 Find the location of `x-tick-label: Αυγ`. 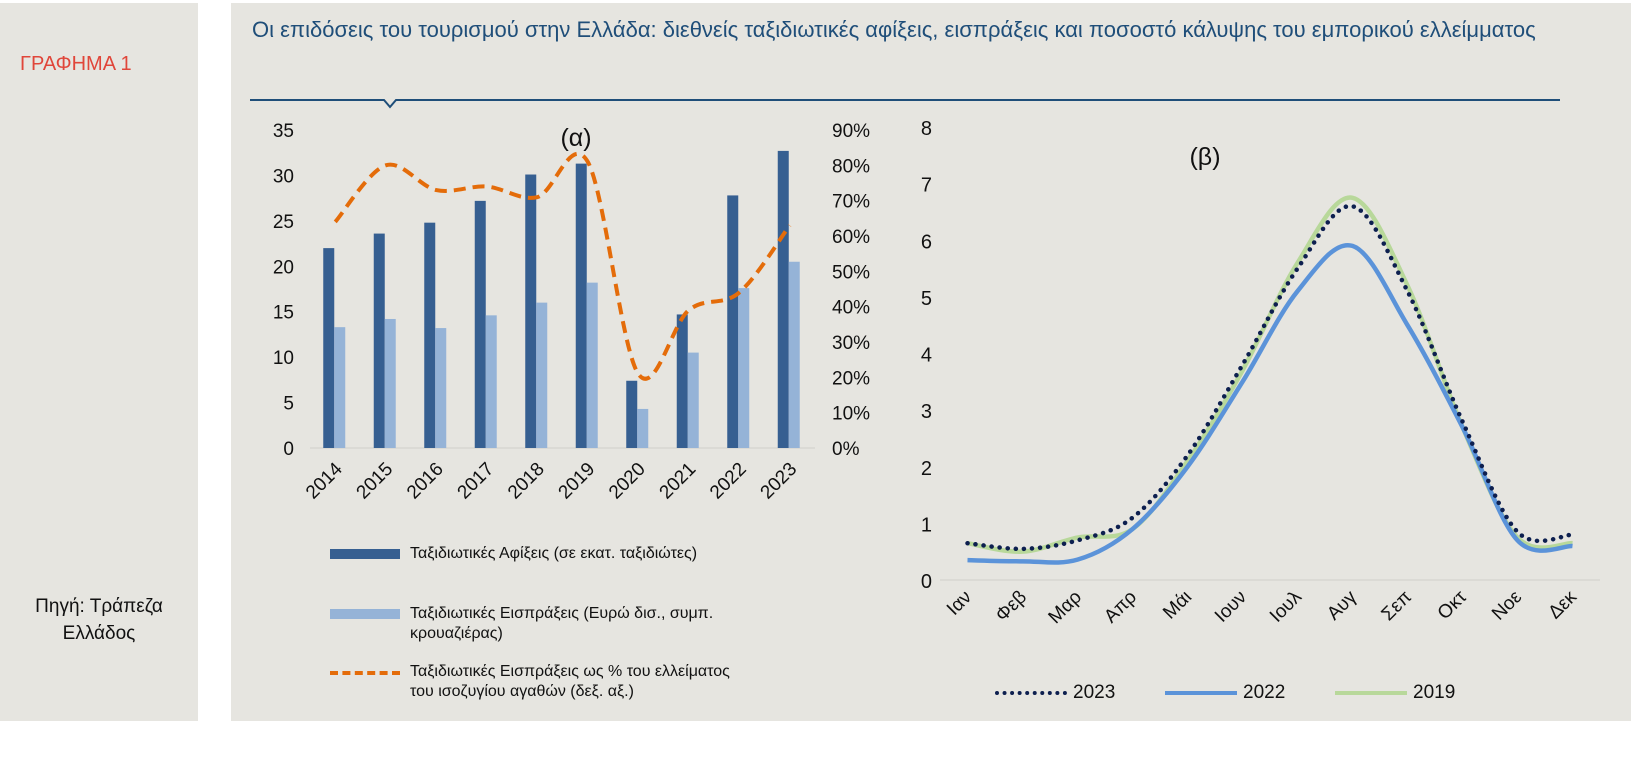

x-tick-label: Αυγ is located at coordinates (1342, 605).